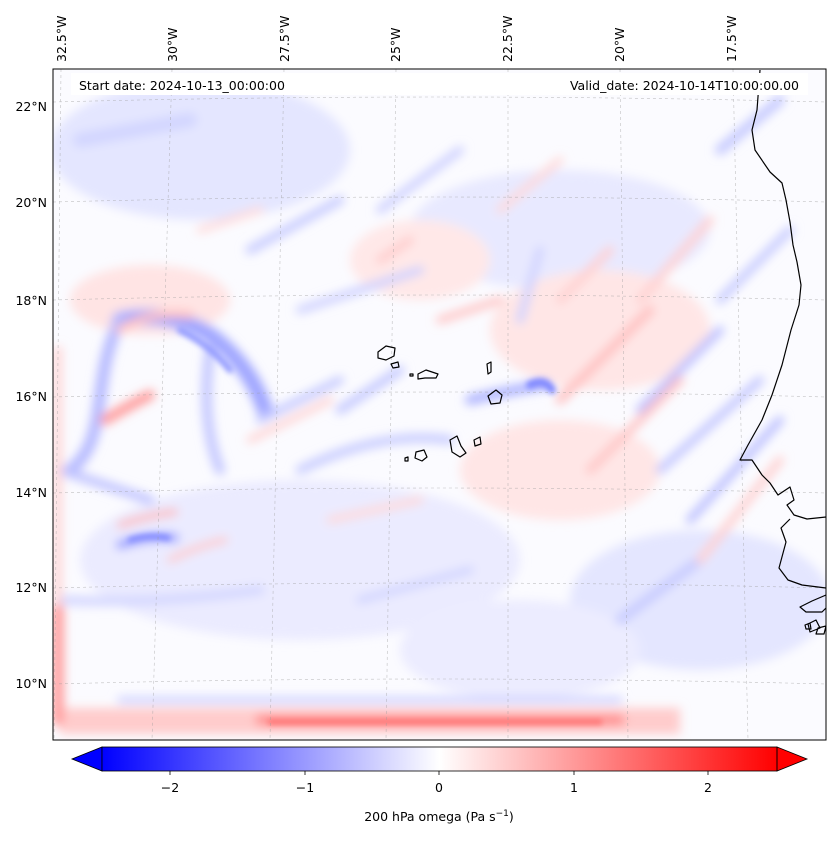  I want to click on colorbar-tick-labels: −2 −1 0 1 2, so click(436, 787).